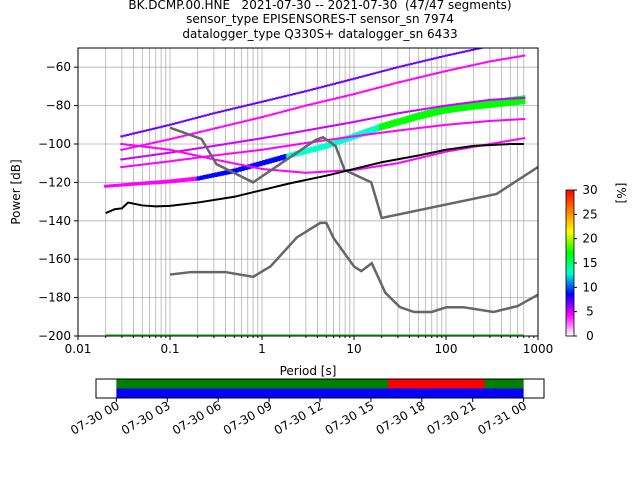 The image size is (640, 480). I want to click on timeline-tick-label: 07-31 00, so click(502, 417).